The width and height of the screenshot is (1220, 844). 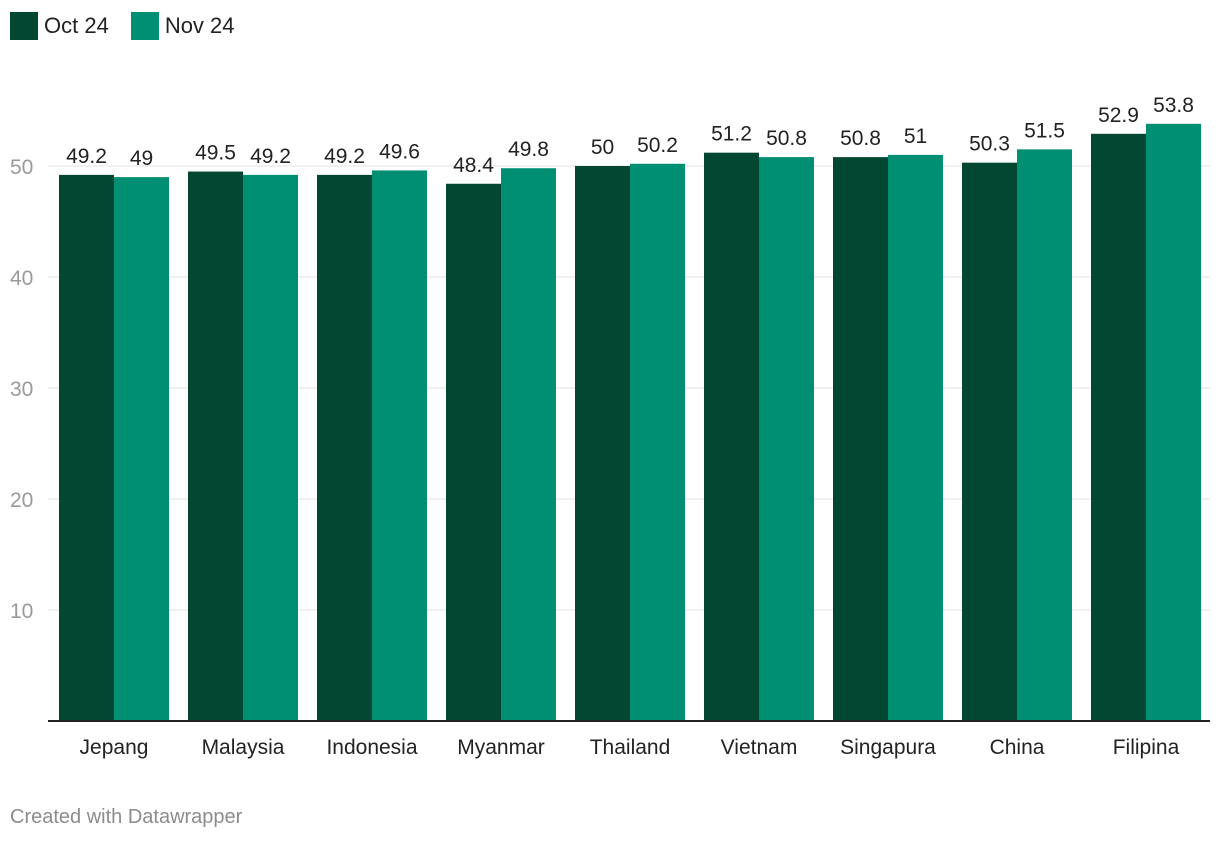 I want to click on x-tick-label: Malaysia, so click(x=243, y=747).